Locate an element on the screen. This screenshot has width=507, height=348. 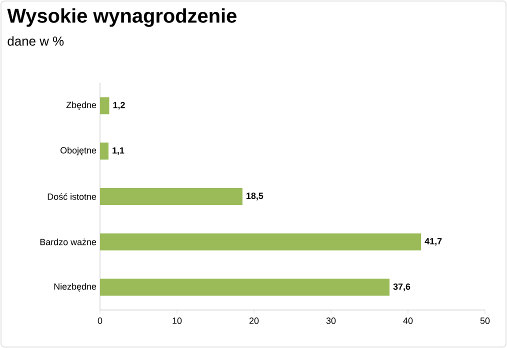
y-tick-label: Zbędne is located at coordinates (81, 106).